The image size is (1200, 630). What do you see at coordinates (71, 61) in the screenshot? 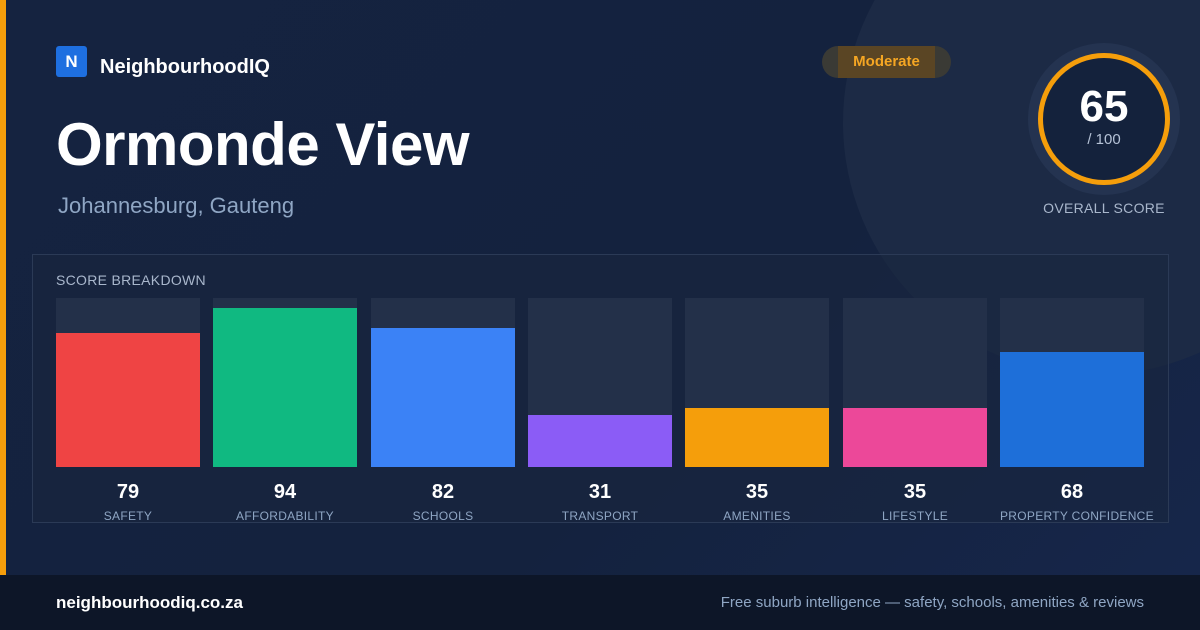
I see `brand-logo-icon: N` at bounding box center [71, 61].